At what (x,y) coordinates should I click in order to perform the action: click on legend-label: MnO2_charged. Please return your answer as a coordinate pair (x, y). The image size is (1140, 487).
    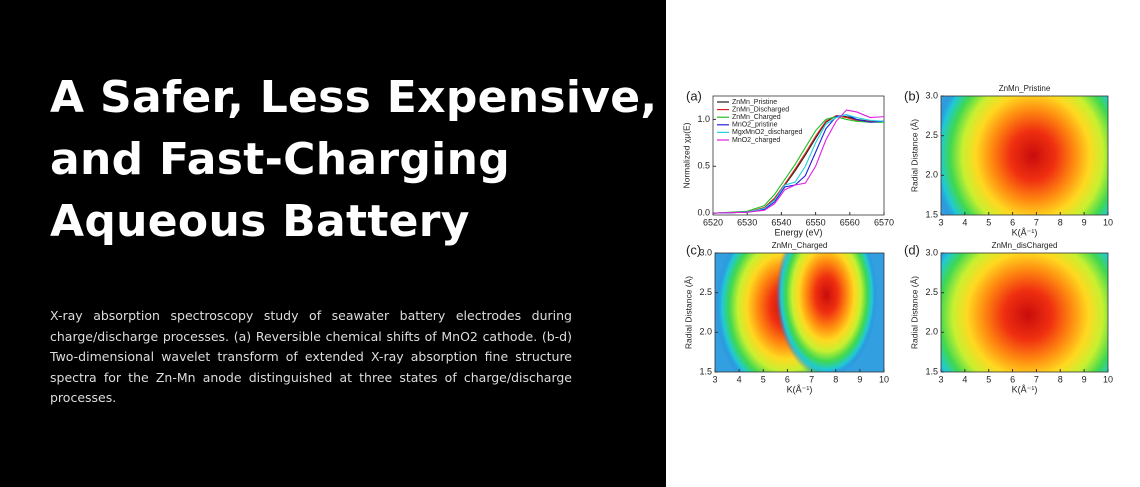
    Looking at the image, I should click on (756, 140).